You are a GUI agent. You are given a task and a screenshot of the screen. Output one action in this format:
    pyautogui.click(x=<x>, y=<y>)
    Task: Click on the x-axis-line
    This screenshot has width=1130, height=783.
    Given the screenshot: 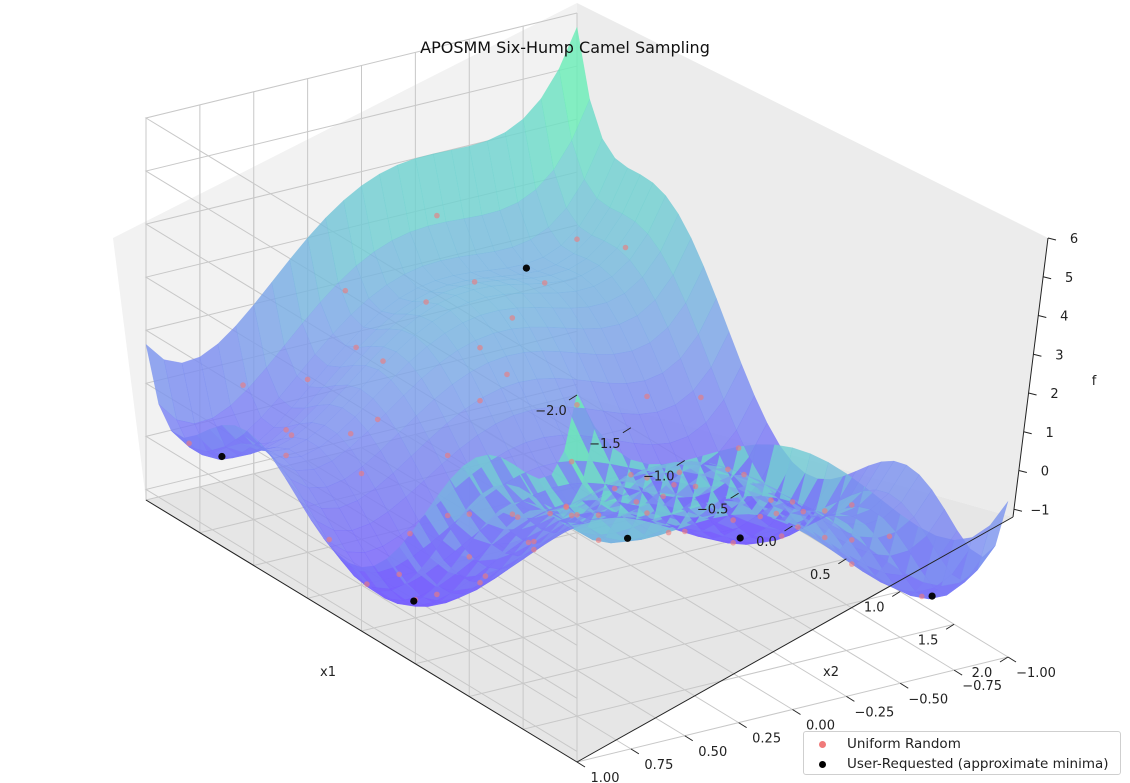 What is the action you would take?
    pyautogui.click(x=361, y=631)
    